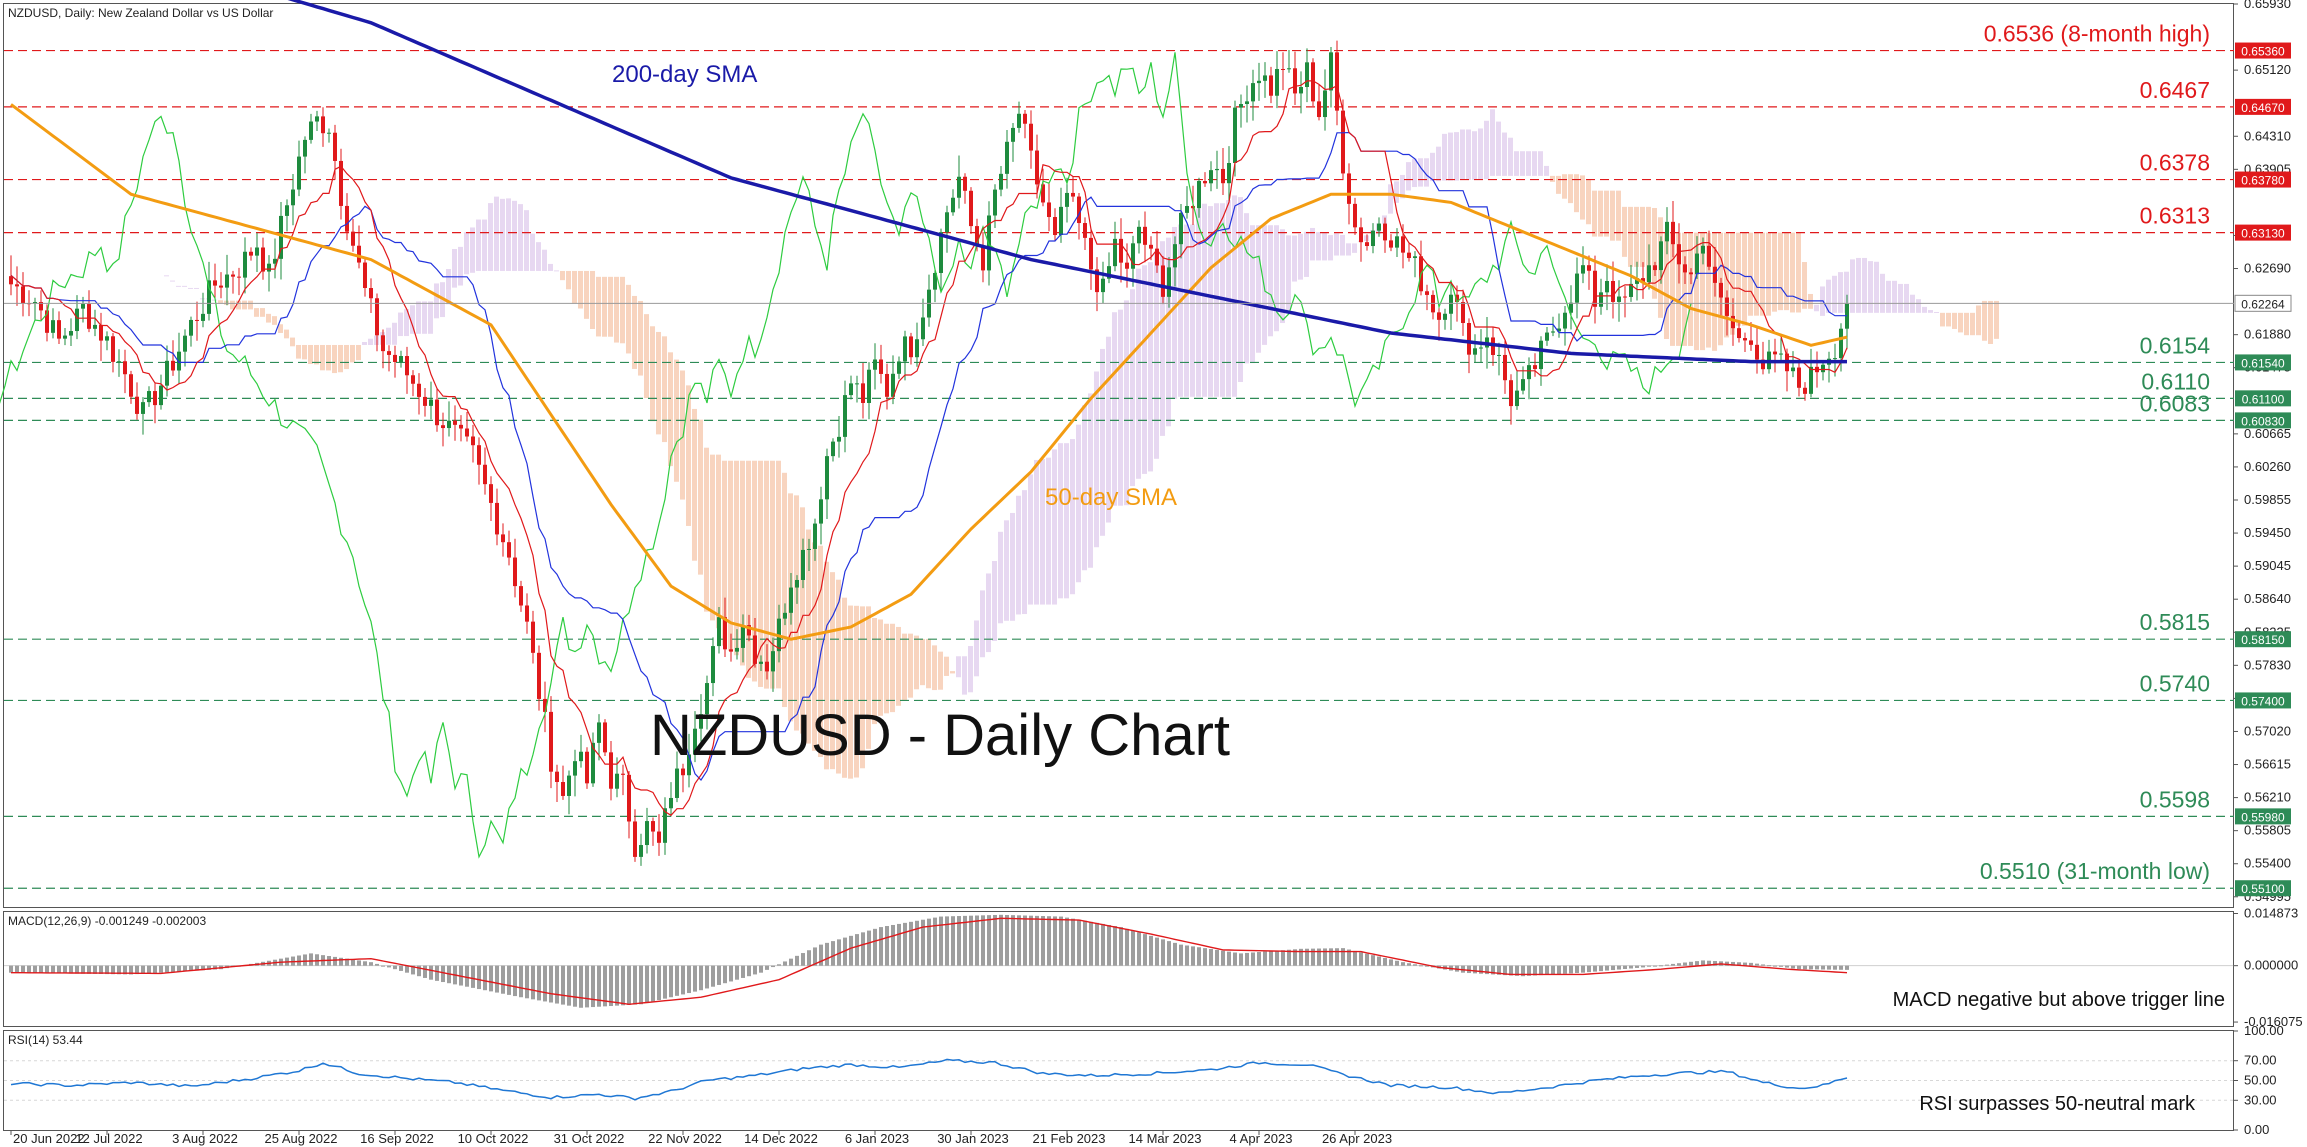  Describe the element at coordinates (2267, 565) in the screenshot. I see `price-tick-label: 0.59045` at that location.